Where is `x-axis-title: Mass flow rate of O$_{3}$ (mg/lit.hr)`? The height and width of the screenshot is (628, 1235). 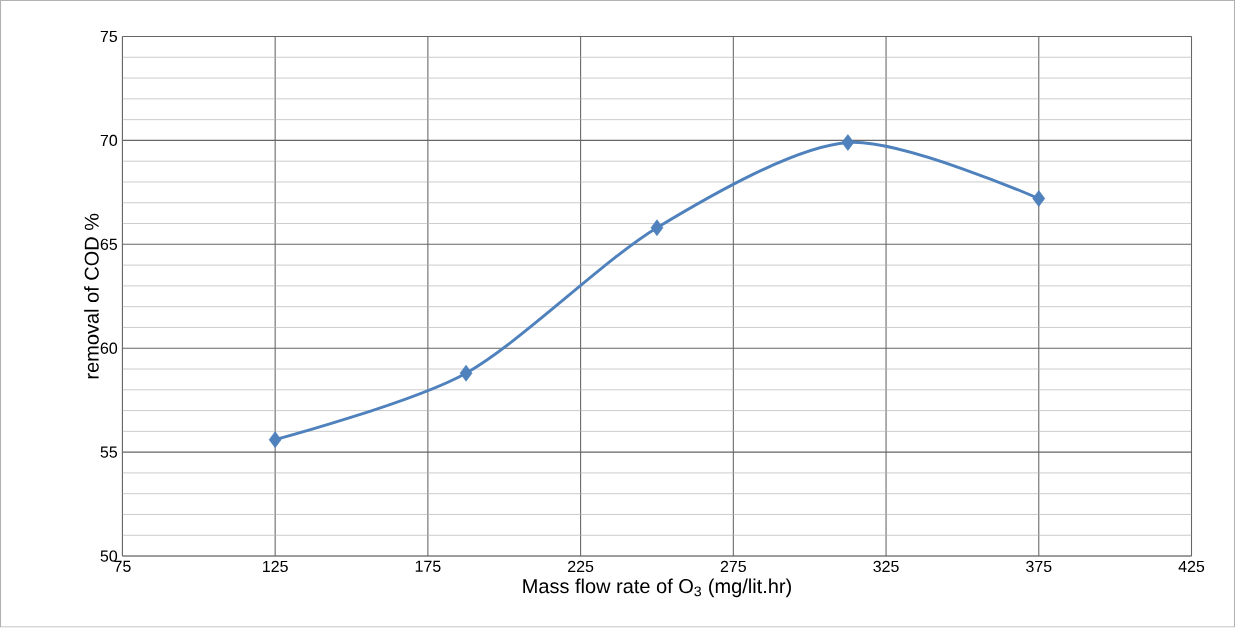
x-axis-title: Mass flow rate of O$_{3}$ (mg/lit.hr) is located at coordinates (657, 588).